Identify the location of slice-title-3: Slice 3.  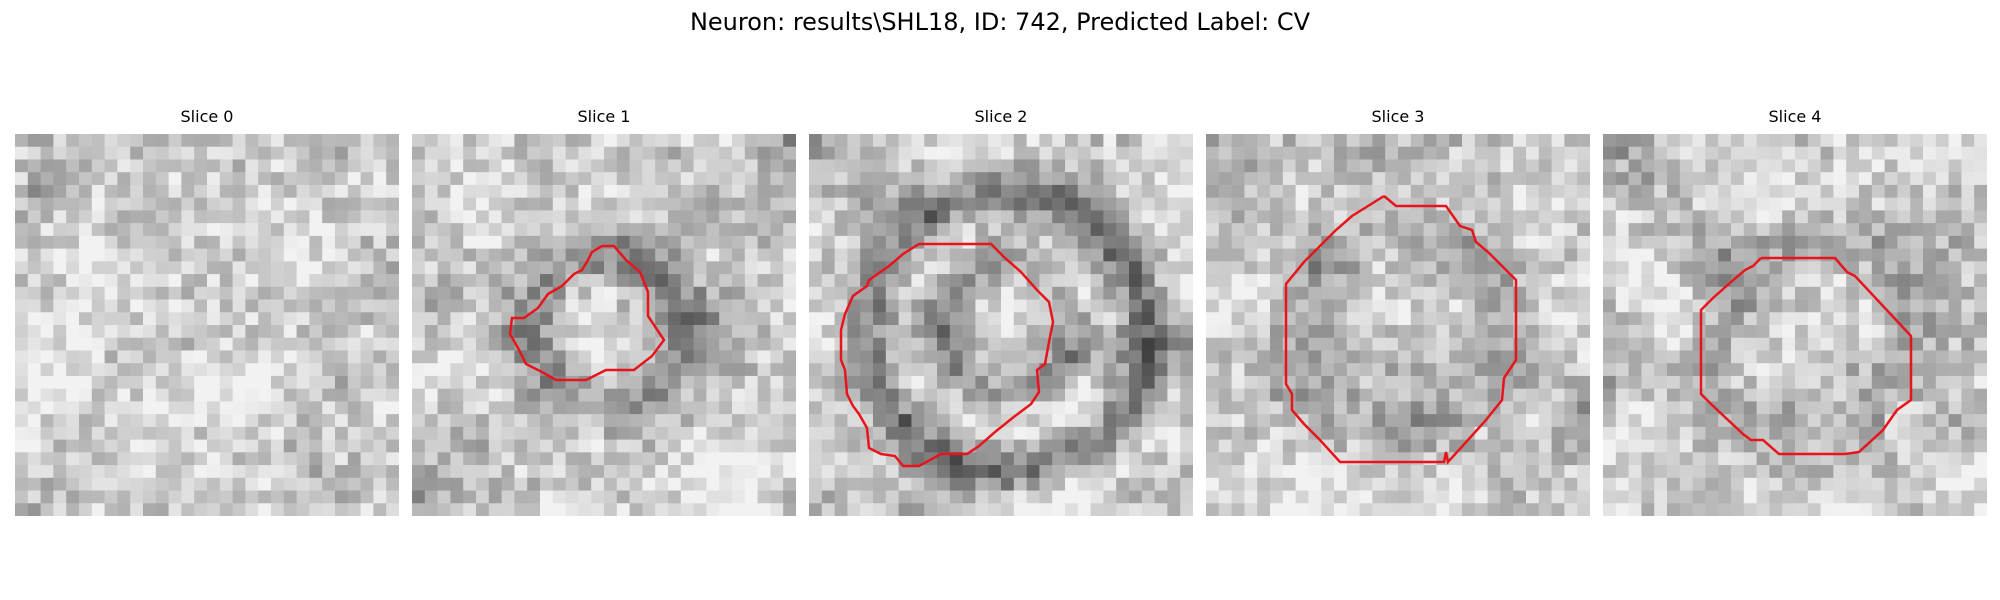
(1398, 116).